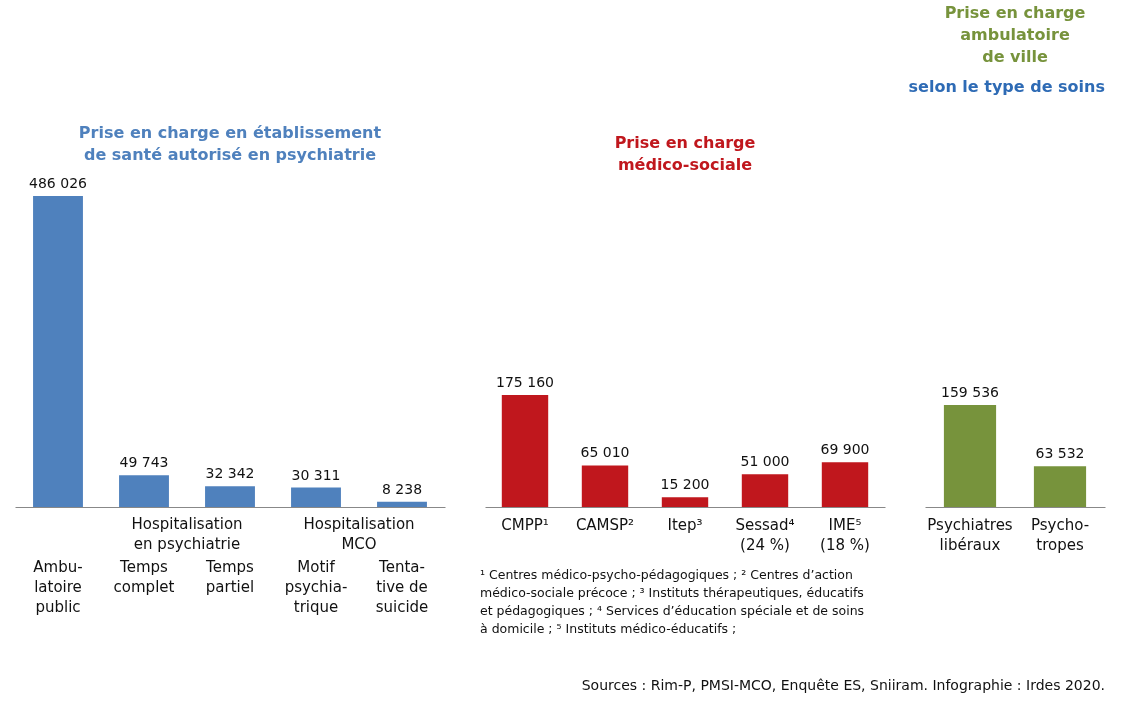 The height and width of the screenshot is (707, 1148). What do you see at coordinates (970, 391) in the screenshot?
I see `data-label: 159 536` at bounding box center [970, 391].